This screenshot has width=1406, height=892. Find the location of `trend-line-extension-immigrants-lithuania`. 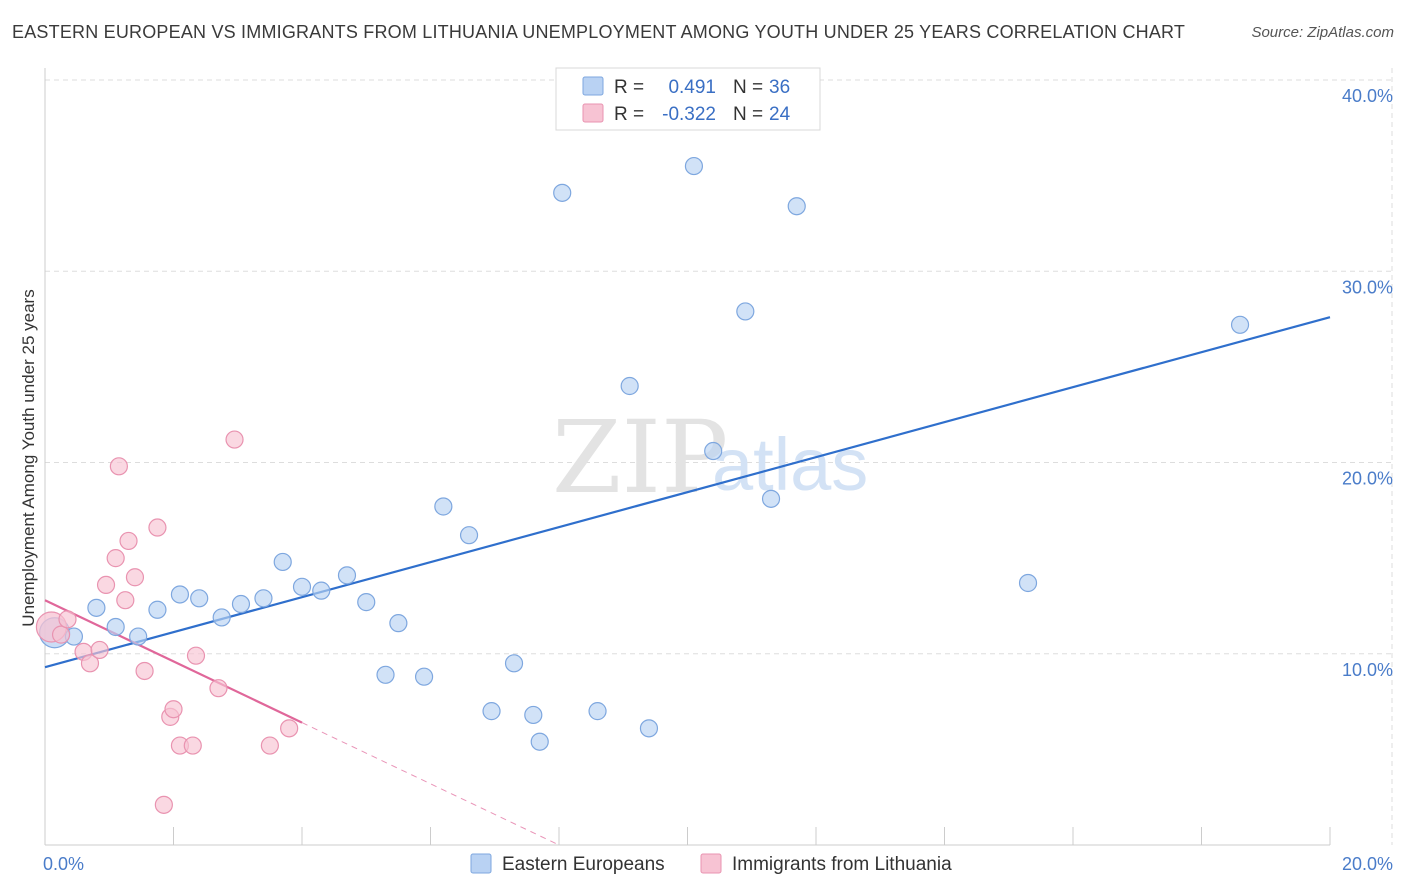

trend-line-extension-immigrants-lithuania is located at coordinates (430, 784).